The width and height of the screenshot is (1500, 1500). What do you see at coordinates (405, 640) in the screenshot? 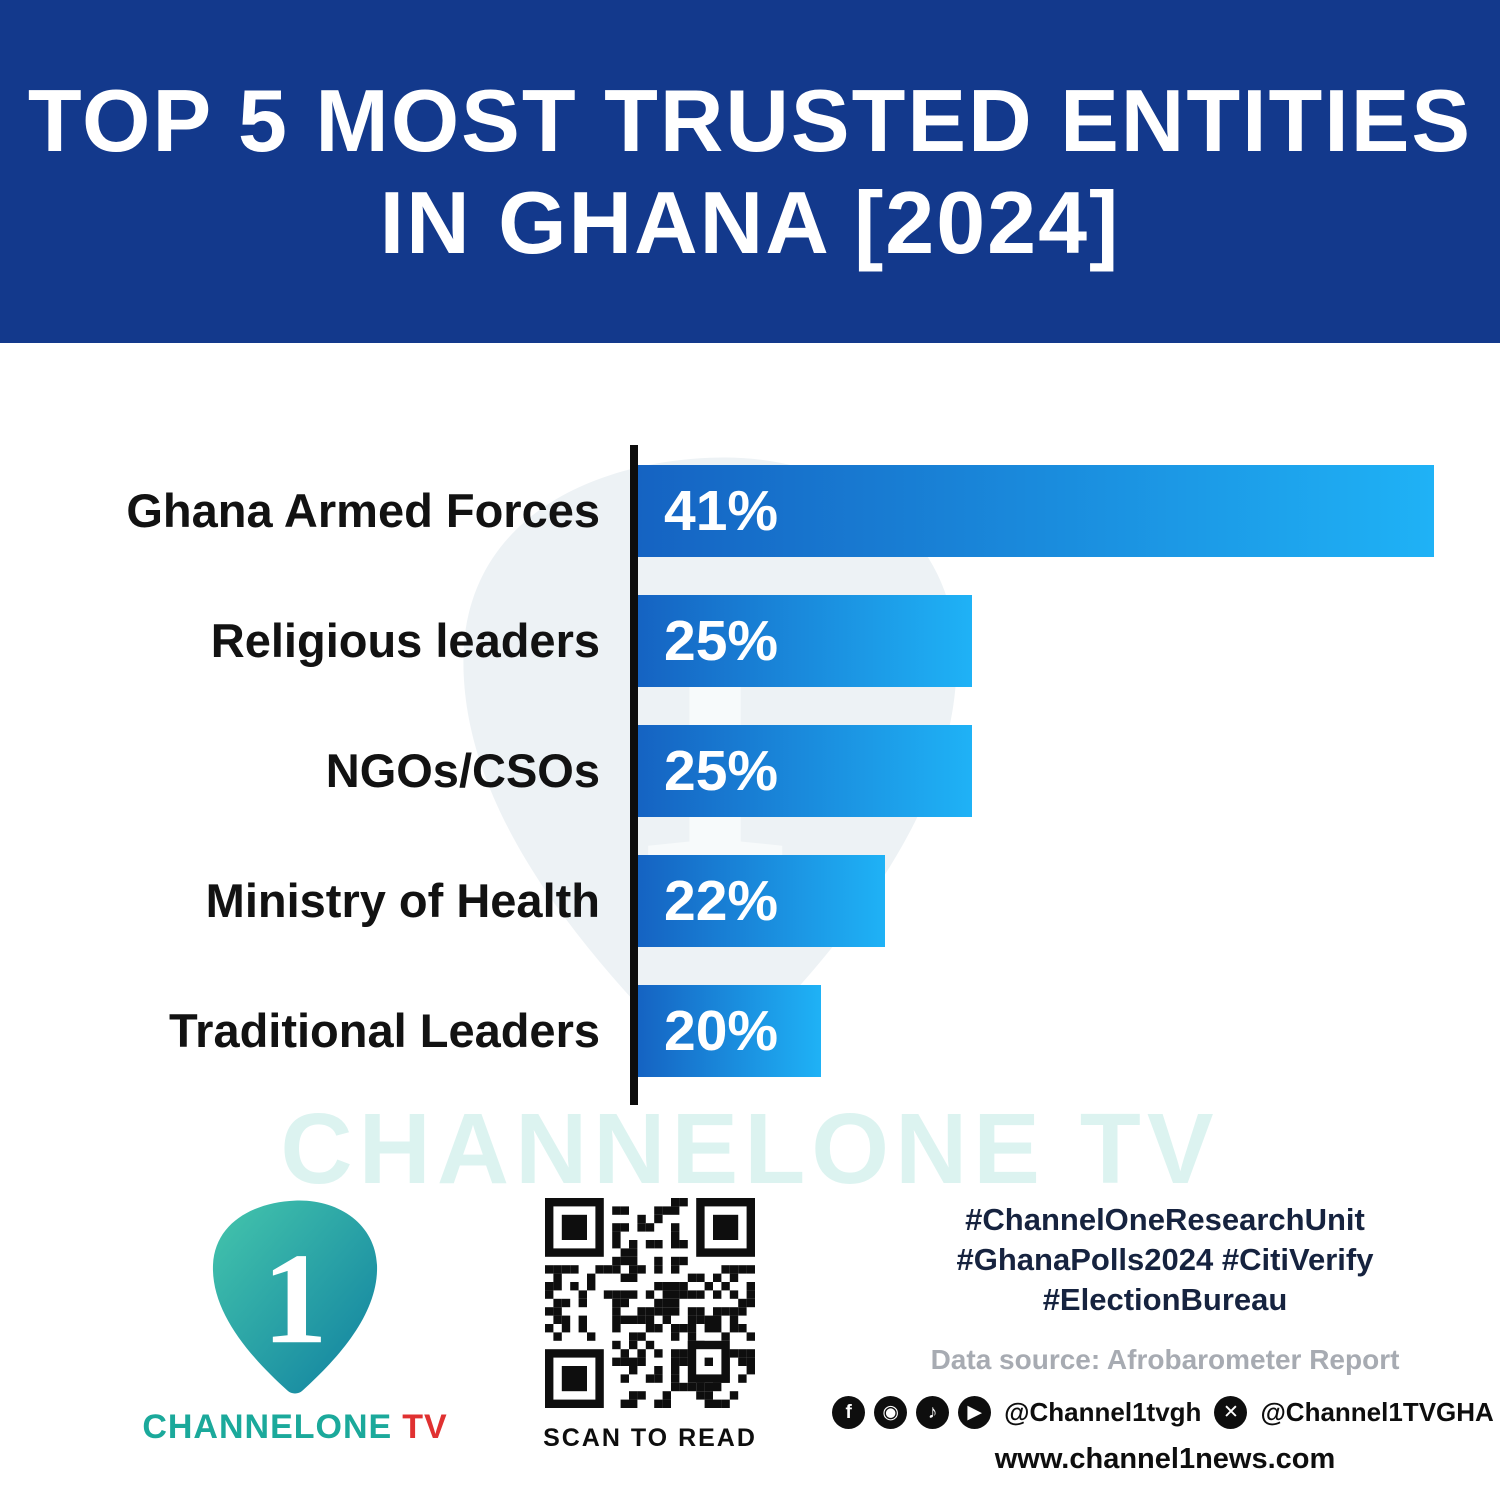
I see `bar-label: Religious leaders` at bounding box center [405, 640].